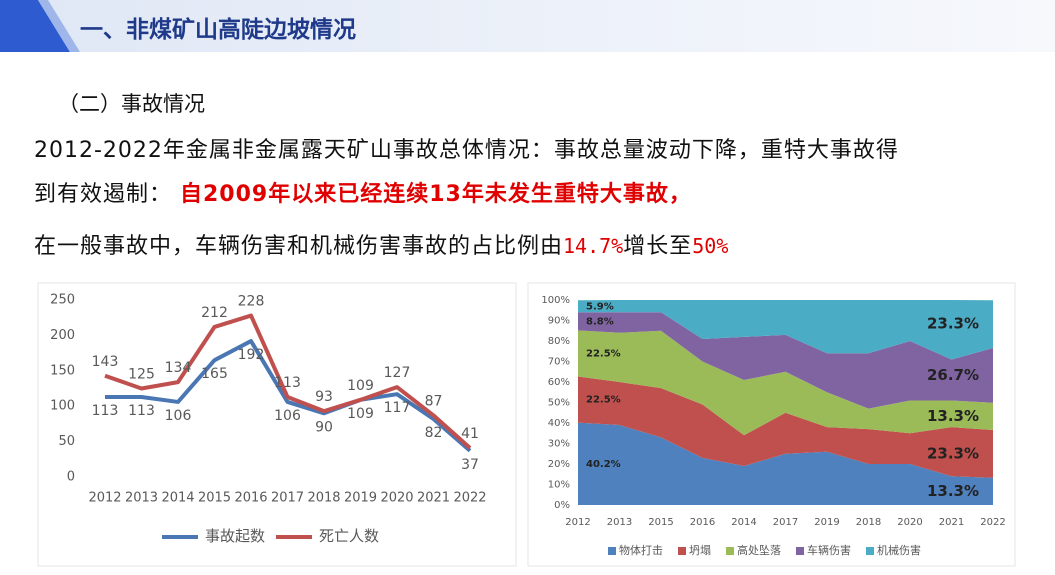 The width and height of the screenshot is (1055, 575). Describe the element at coordinates (603, 464) in the screenshot. I see `data-label: 40.2%` at that location.